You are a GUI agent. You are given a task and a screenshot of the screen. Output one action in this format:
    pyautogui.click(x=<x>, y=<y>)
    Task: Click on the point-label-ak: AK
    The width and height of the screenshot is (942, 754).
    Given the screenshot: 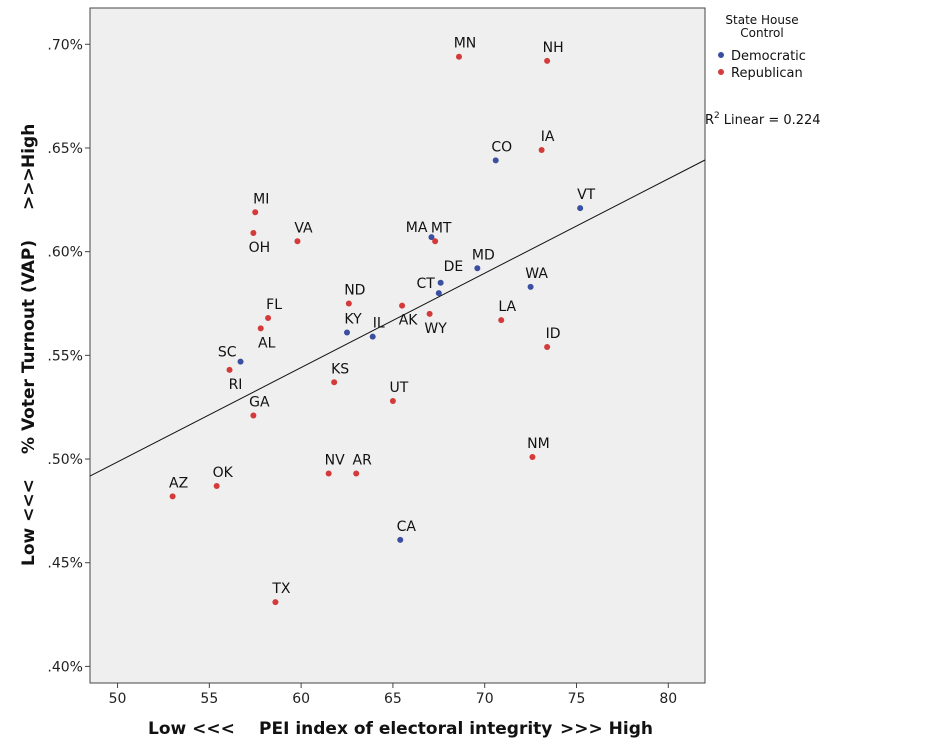 What is the action you would take?
    pyautogui.click(x=409, y=321)
    